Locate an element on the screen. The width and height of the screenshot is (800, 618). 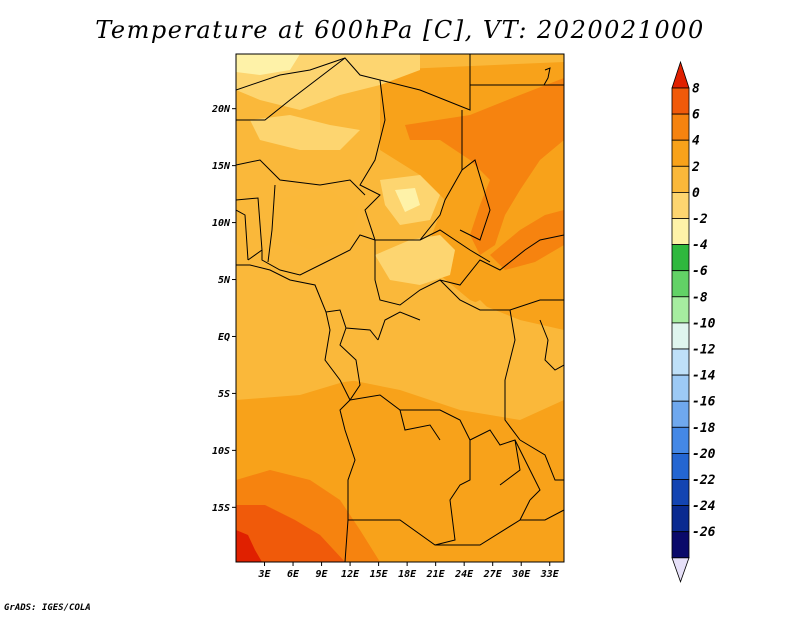
lat-tick-label: 5N is located at coordinates (224, 280).